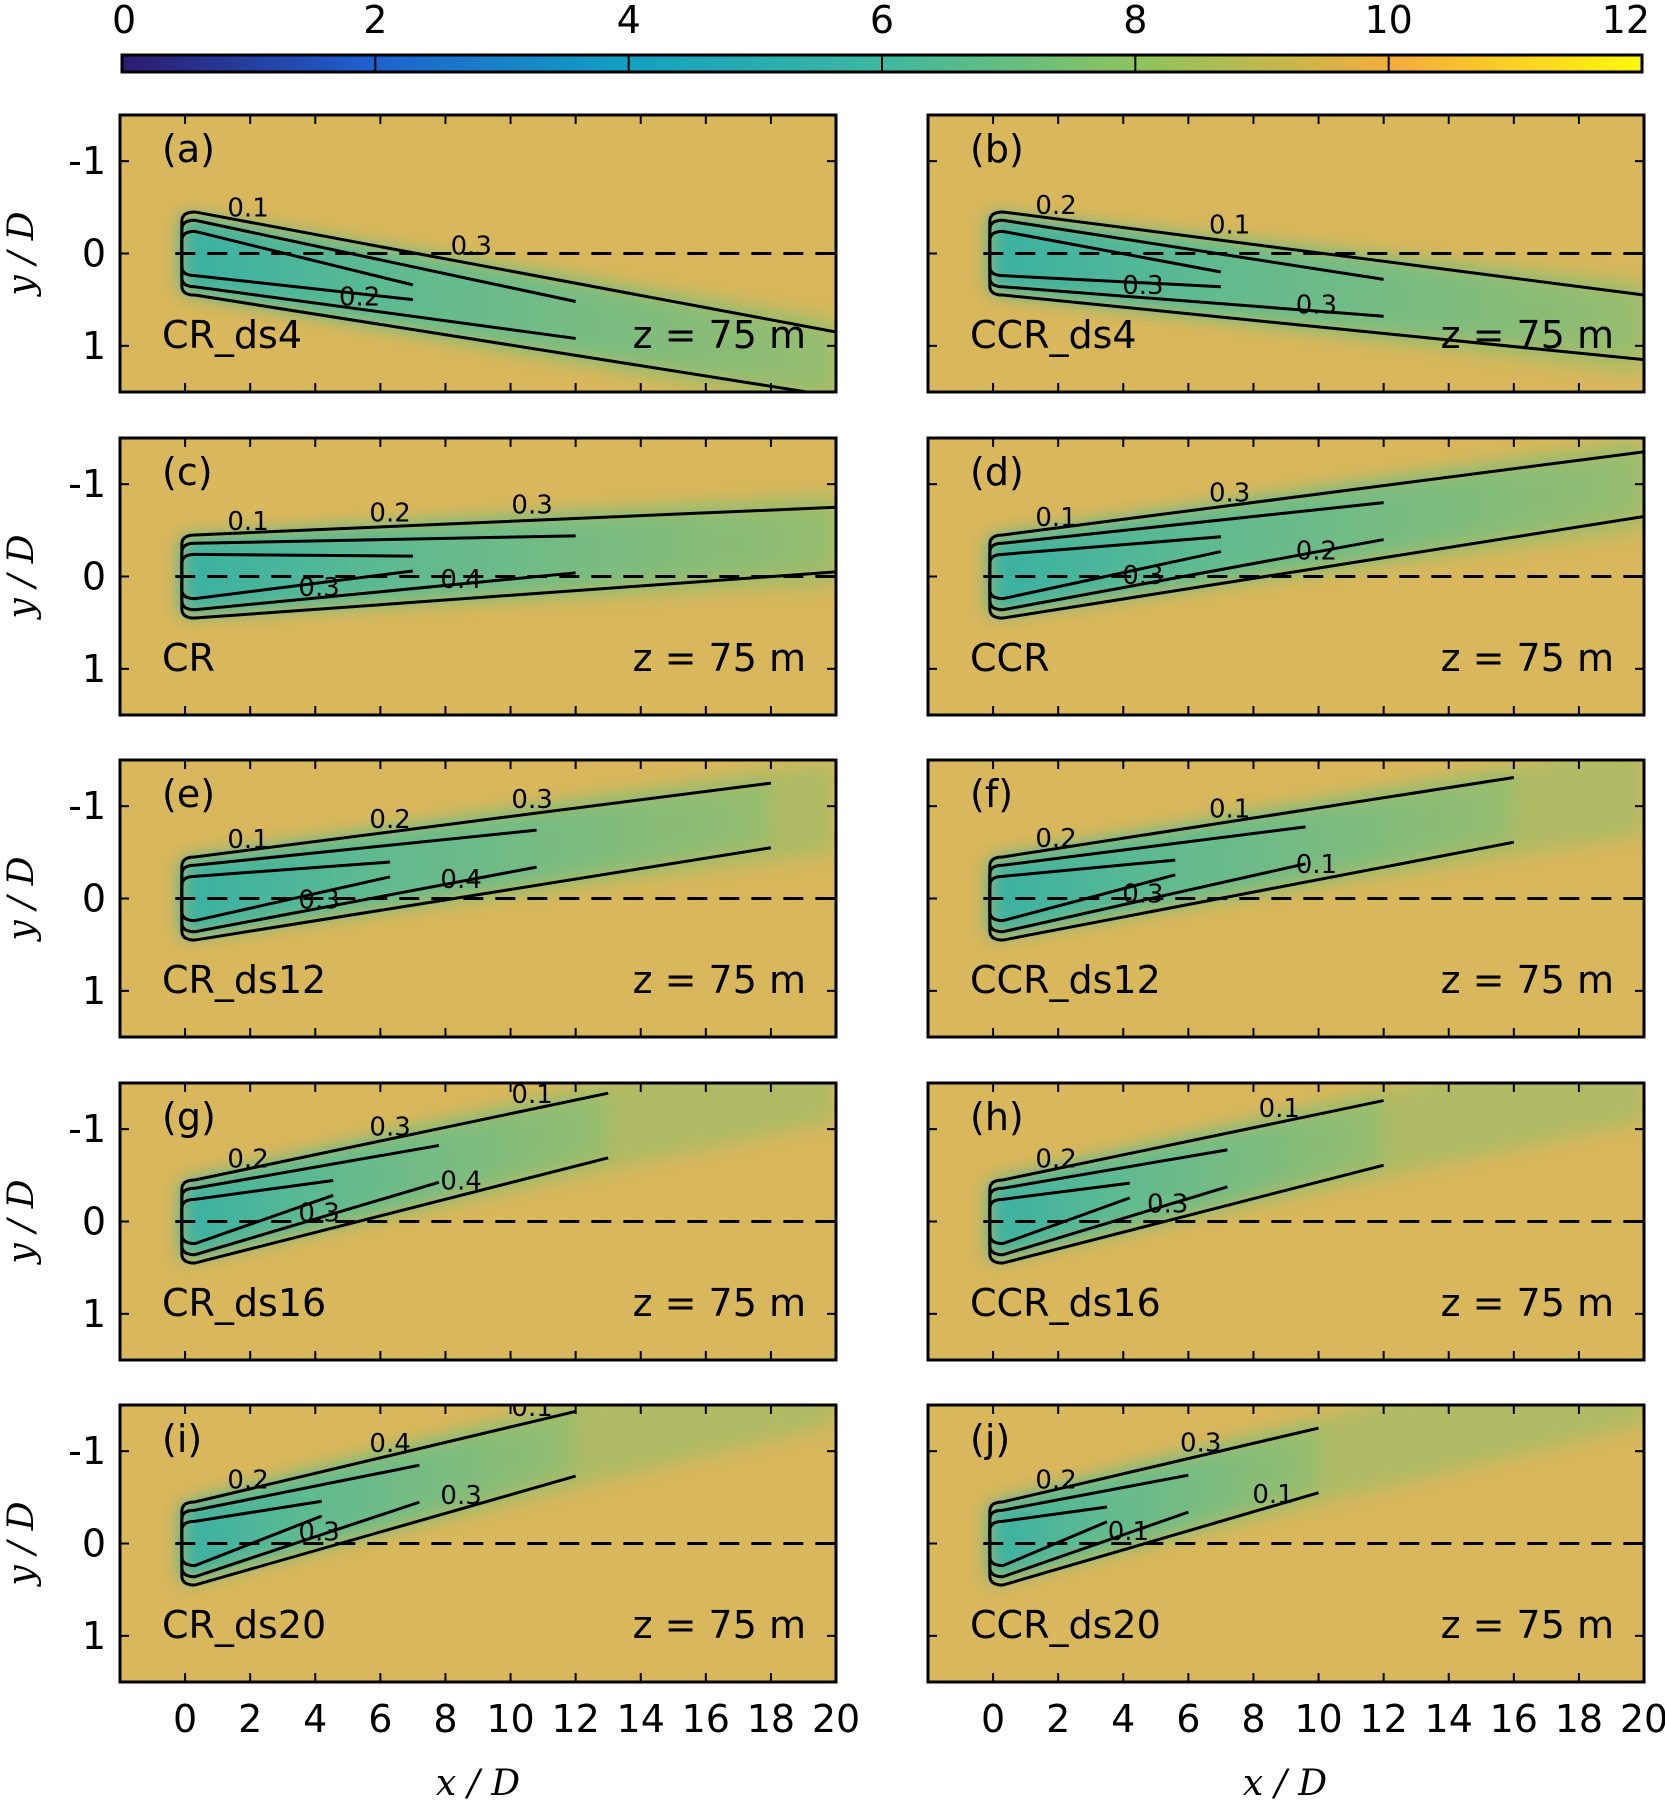 Image resolution: width=1665 pixels, height=1803 pixels. I want to click on colorbar-tick-label: 12, so click(1626, 21).